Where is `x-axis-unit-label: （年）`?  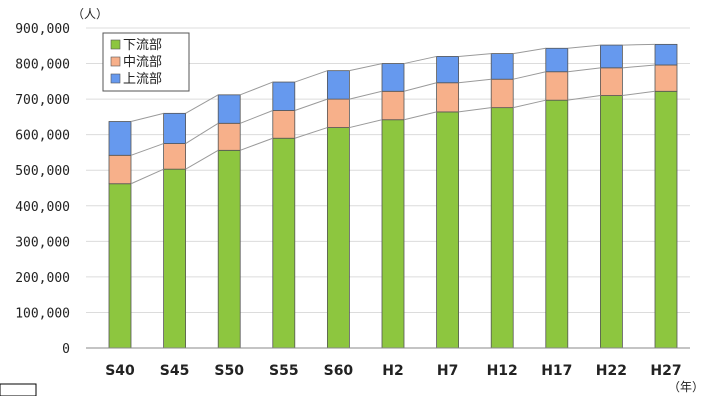
x-axis-unit-label: （年） is located at coordinates (686, 387).